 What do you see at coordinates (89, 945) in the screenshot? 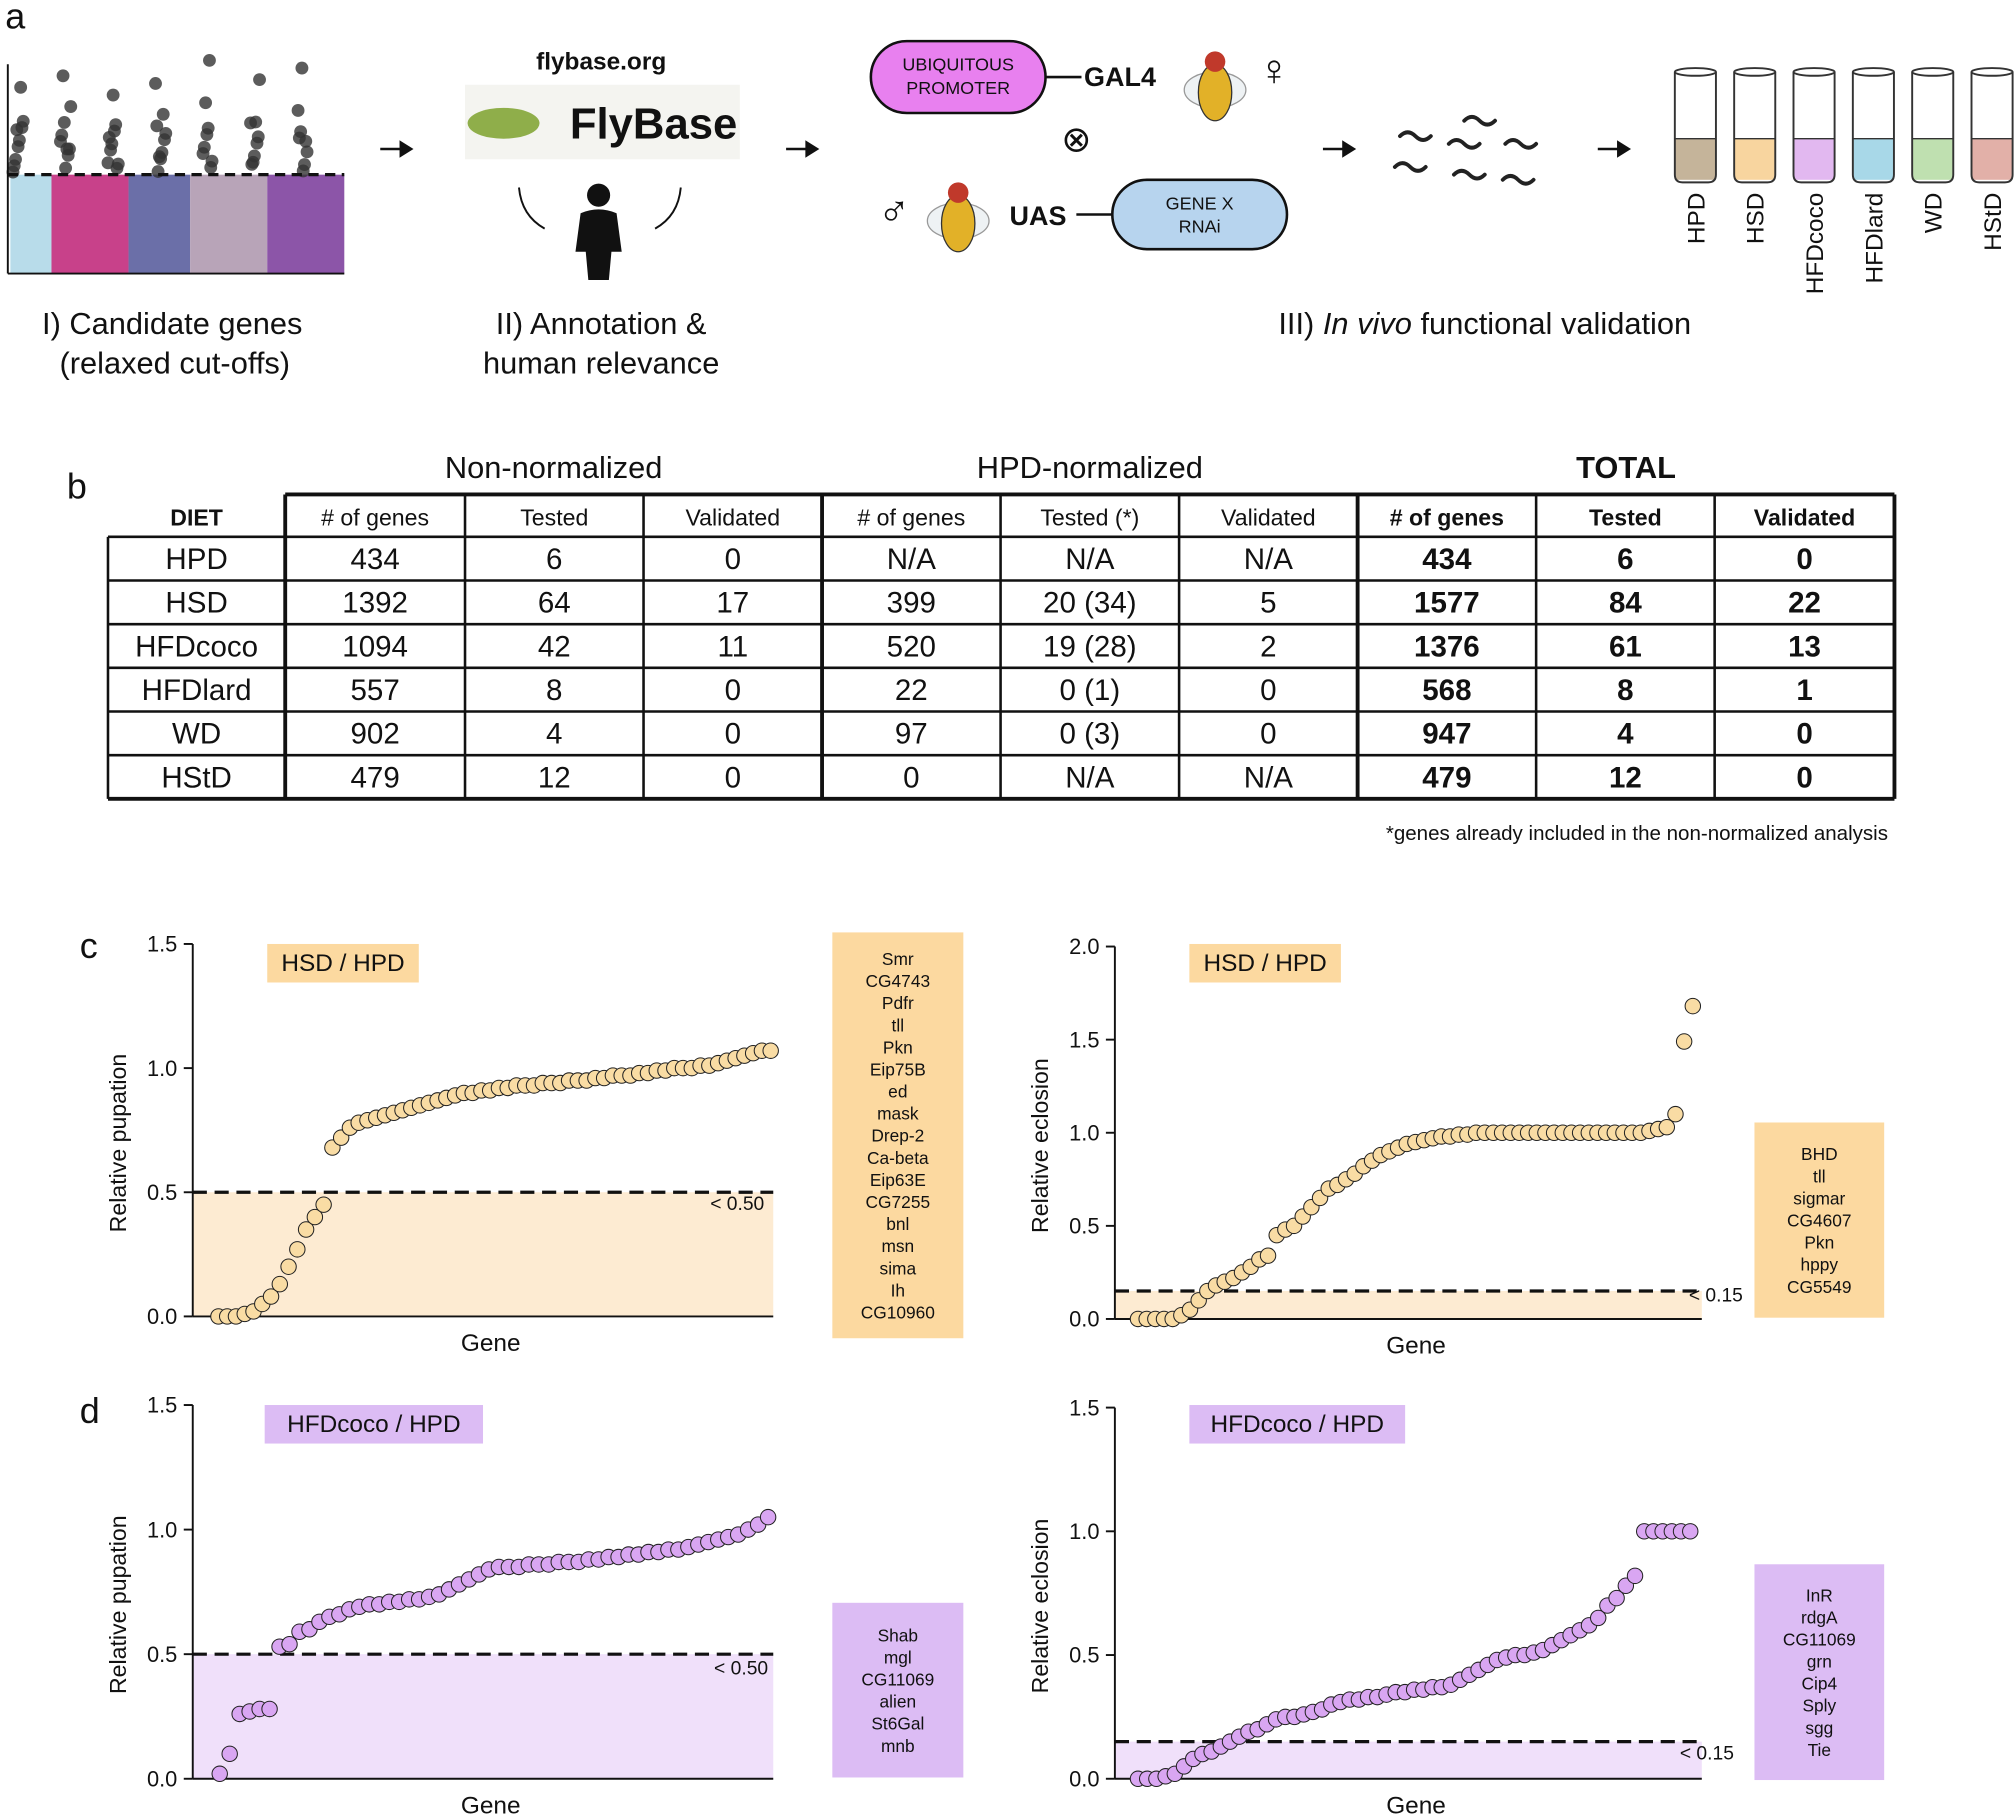
I see `panel-label: c` at bounding box center [89, 945].